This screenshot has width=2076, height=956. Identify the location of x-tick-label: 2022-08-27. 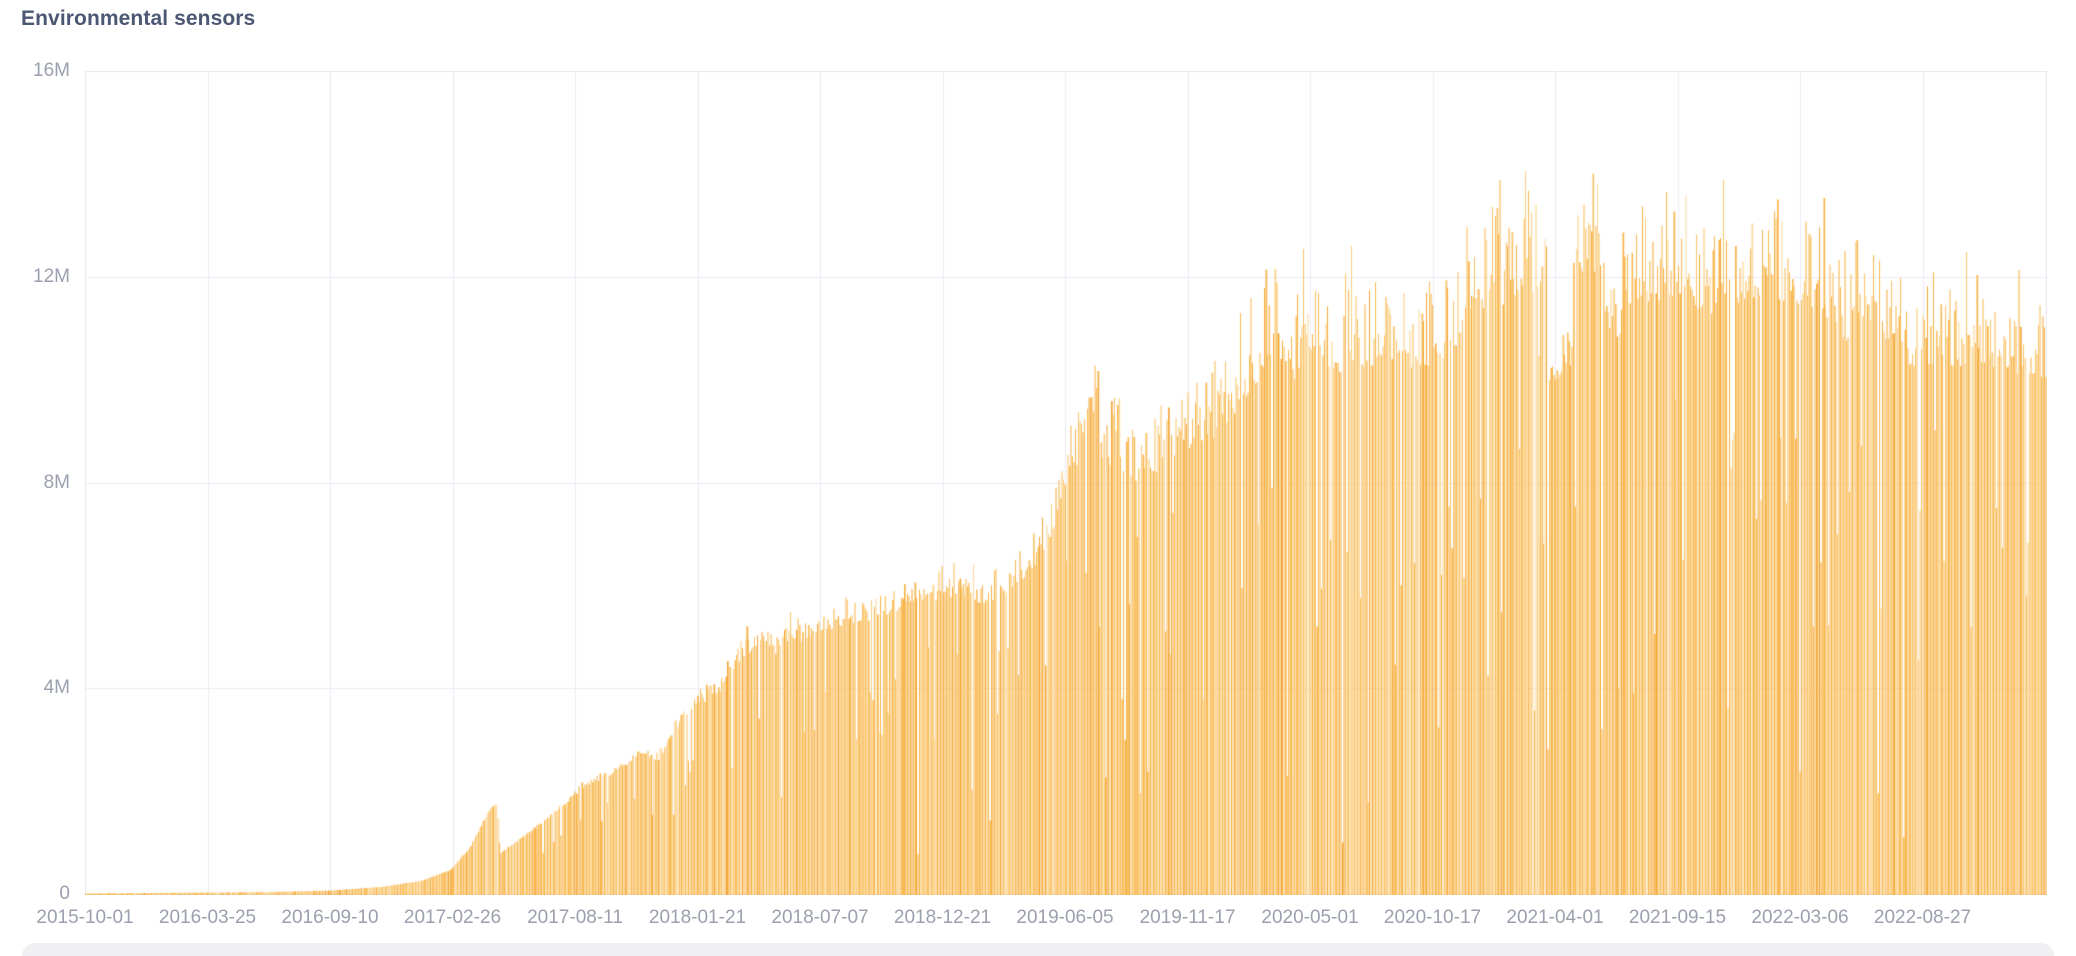
(1922, 917).